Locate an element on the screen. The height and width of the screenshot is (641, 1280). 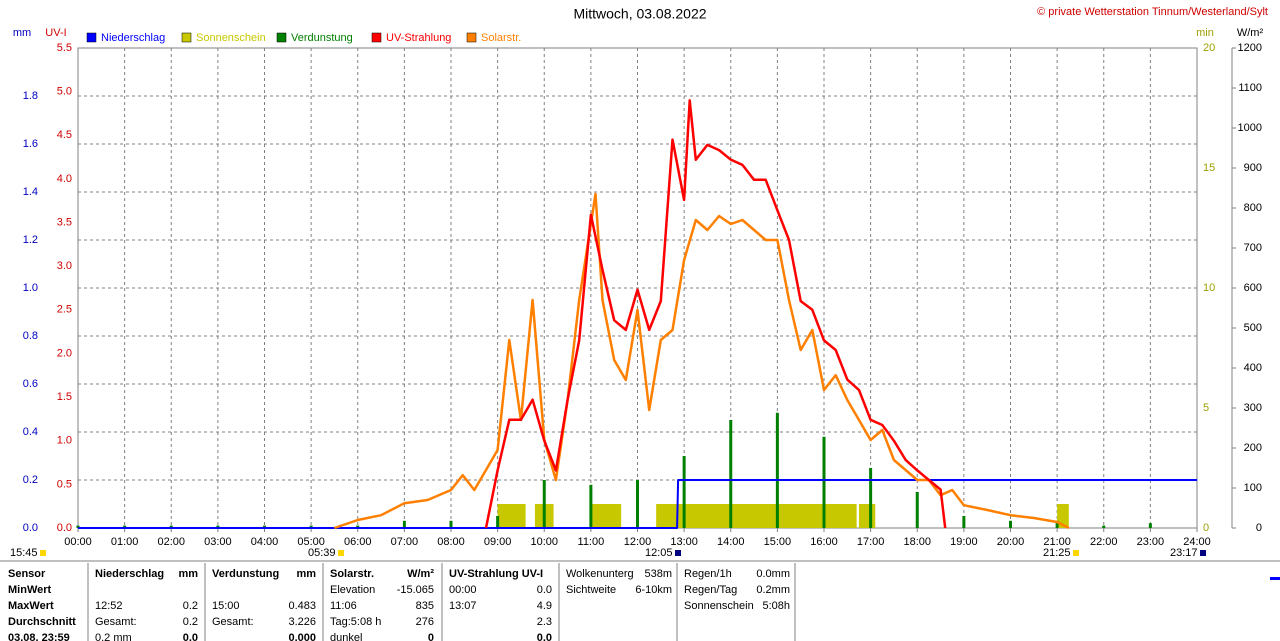
y-axis-label: mm is located at coordinates (22, 33).